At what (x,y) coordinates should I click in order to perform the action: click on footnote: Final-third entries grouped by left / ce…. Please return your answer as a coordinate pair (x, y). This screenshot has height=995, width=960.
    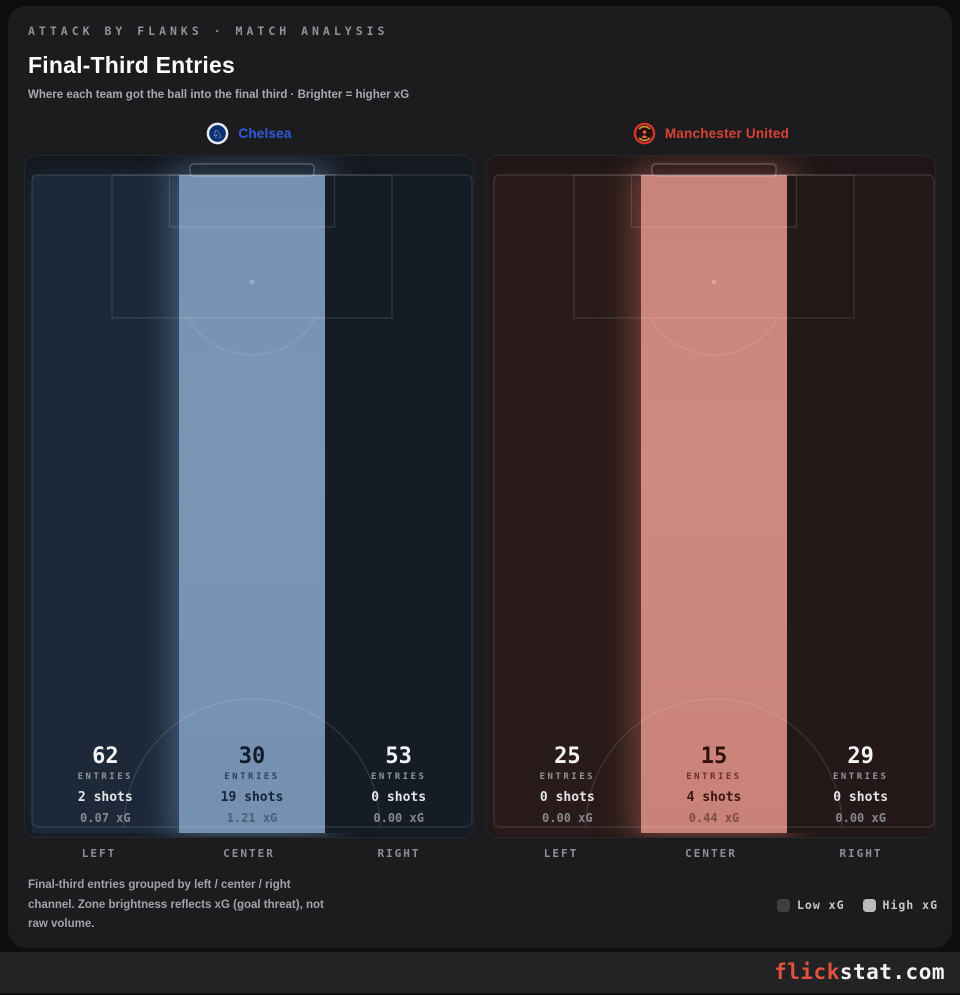
    Looking at the image, I should click on (176, 905).